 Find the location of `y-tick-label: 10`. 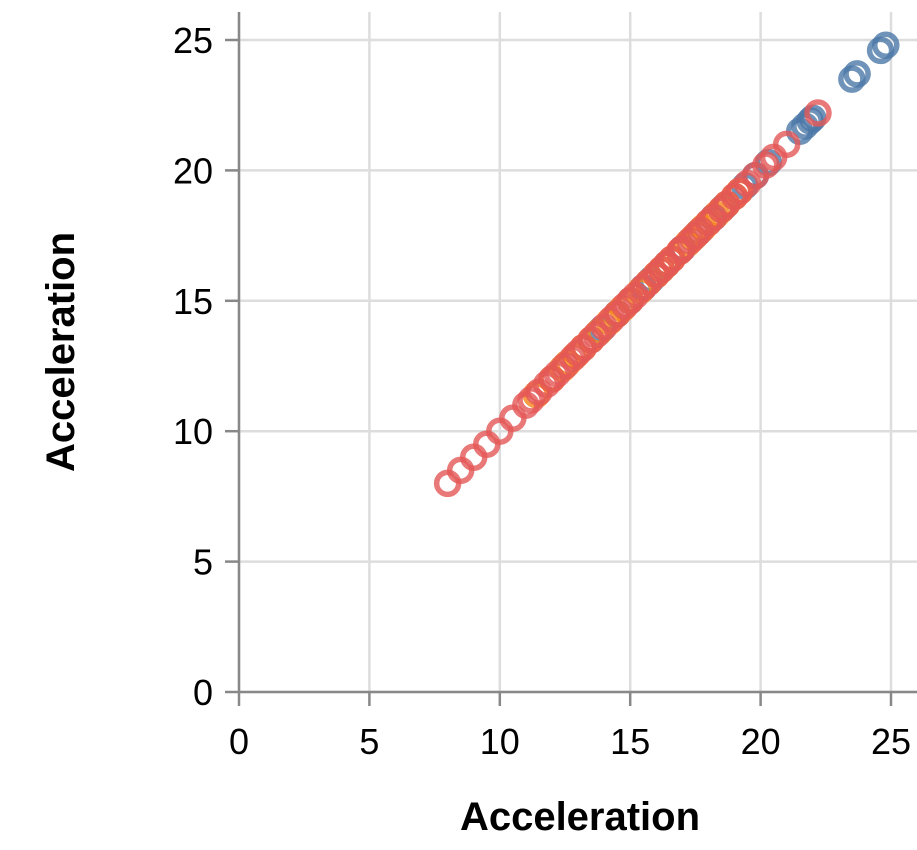

y-tick-label: 10 is located at coordinates (193, 431).